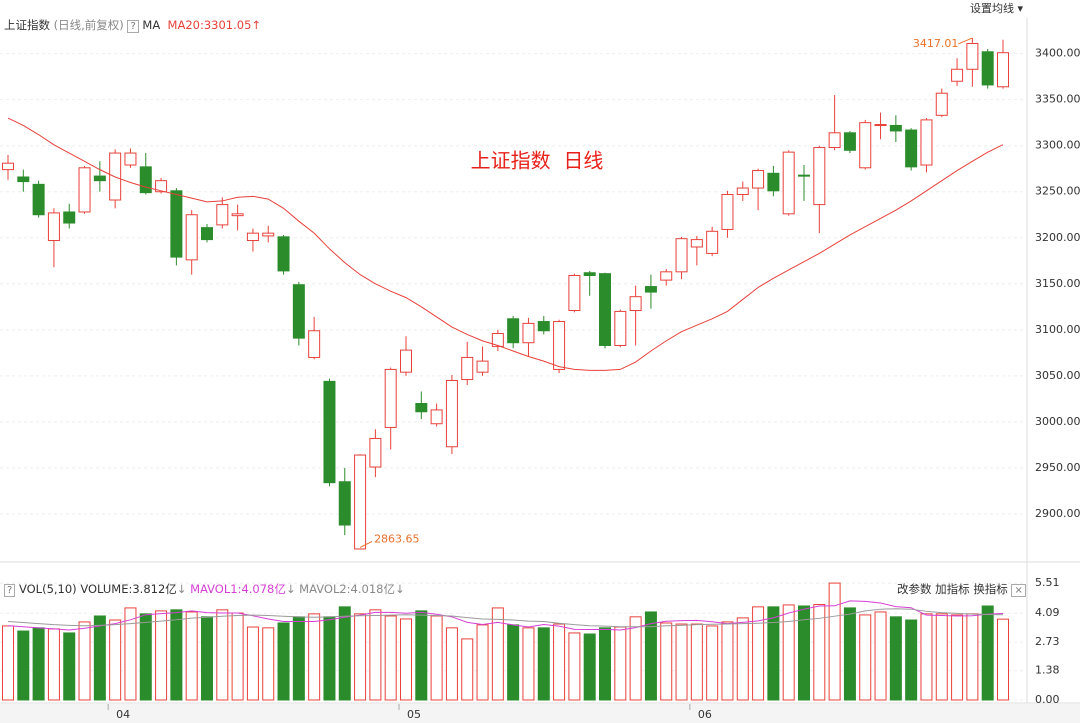  What do you see at coordinates (1047, 641) in the screenshot?
I see `y-tick-label: 2.73` at bounding box center [1047, 641].